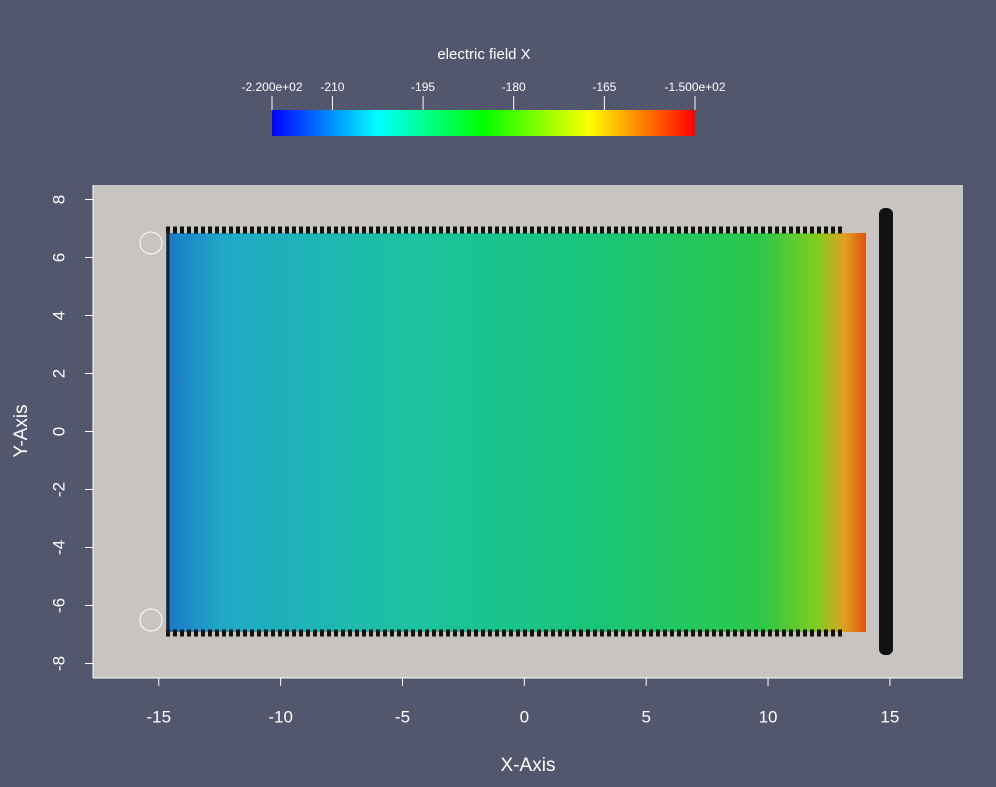  Describe the element at coordinates (280, 716) in the screenshot. I see `x-tick-label: -10` at that location.